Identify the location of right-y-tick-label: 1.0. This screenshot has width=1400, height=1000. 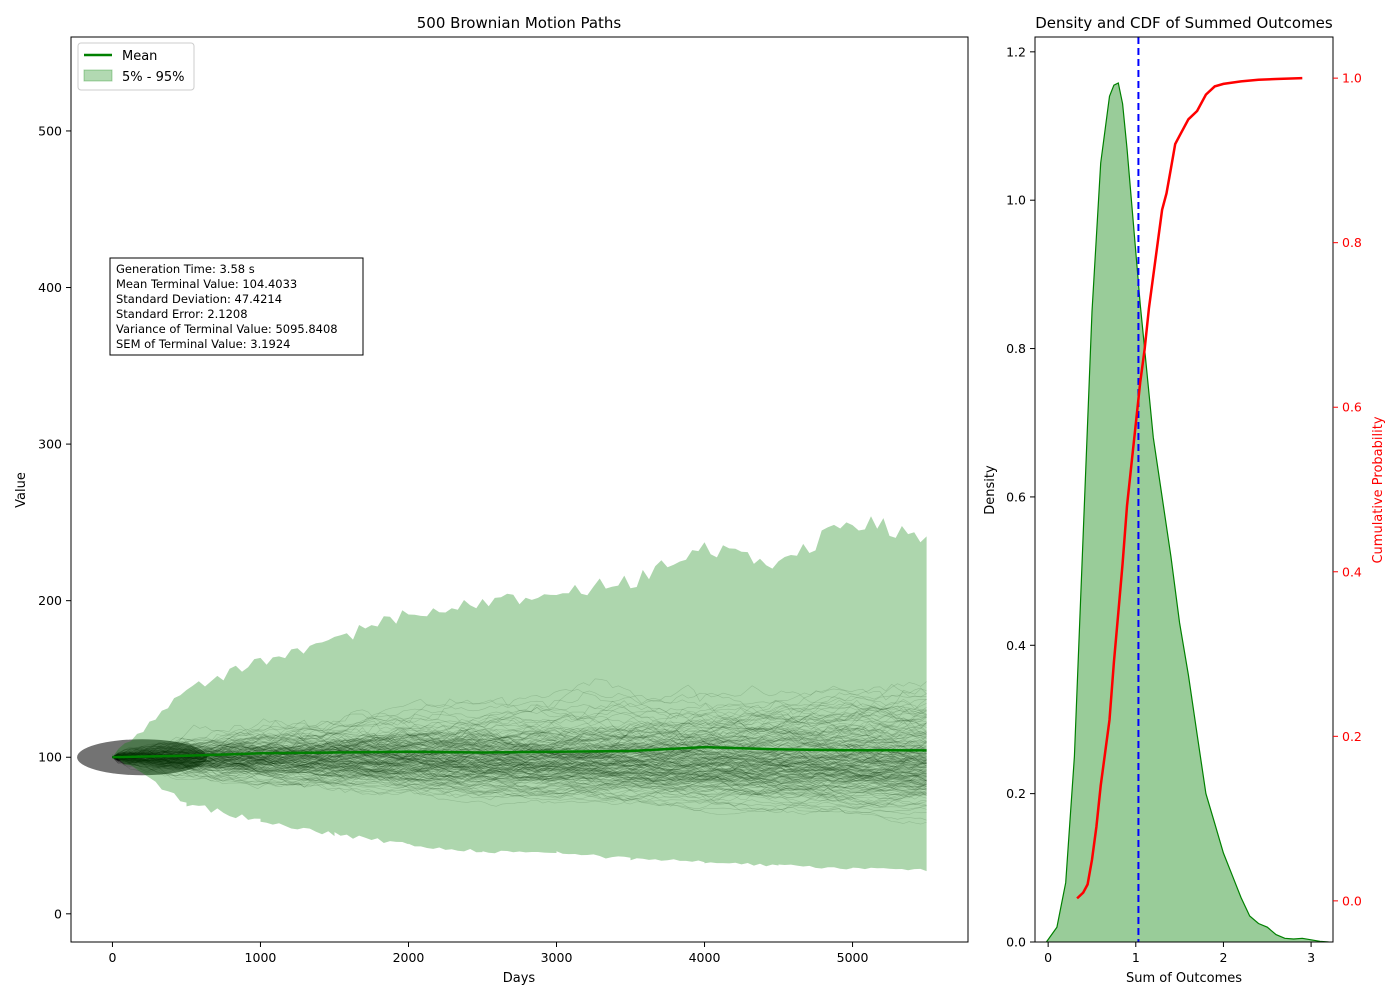
(1016, 200).